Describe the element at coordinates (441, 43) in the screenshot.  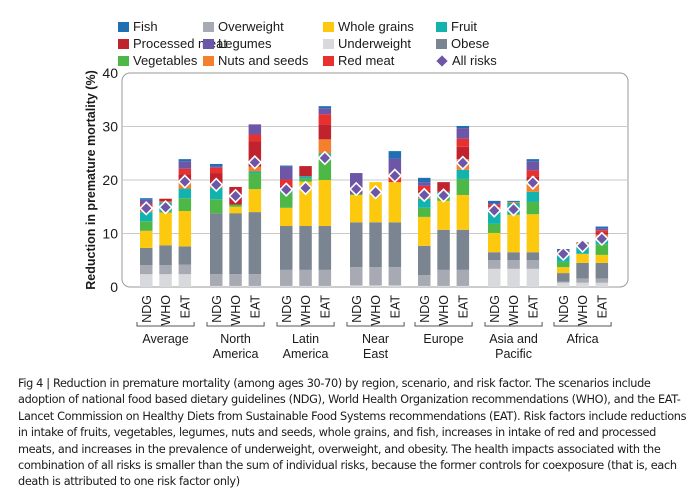
I see `legend-swatch-obese` at that location.